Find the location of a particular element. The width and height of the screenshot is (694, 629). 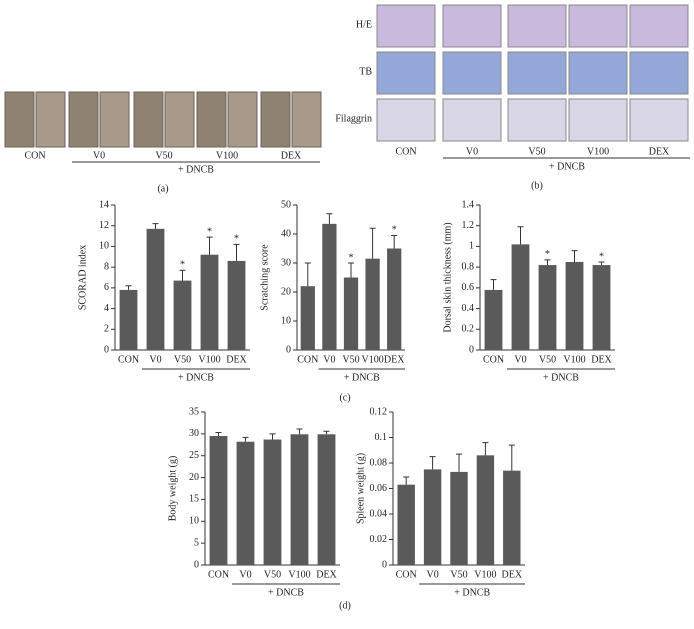

y-tick-label: 0.2 is located at coordinates (468, 329).